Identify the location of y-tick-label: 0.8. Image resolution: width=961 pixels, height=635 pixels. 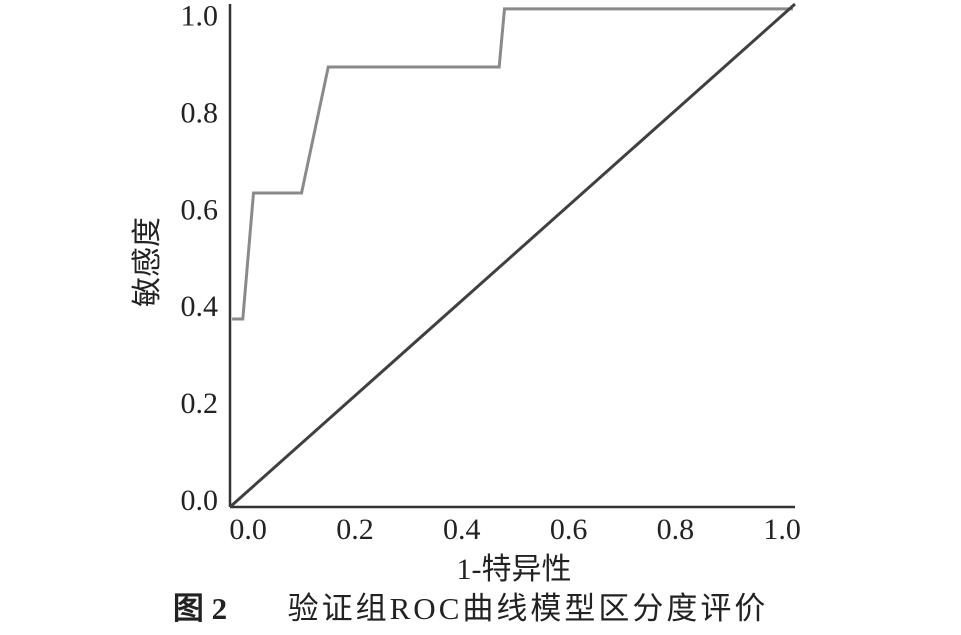
(200, 112).